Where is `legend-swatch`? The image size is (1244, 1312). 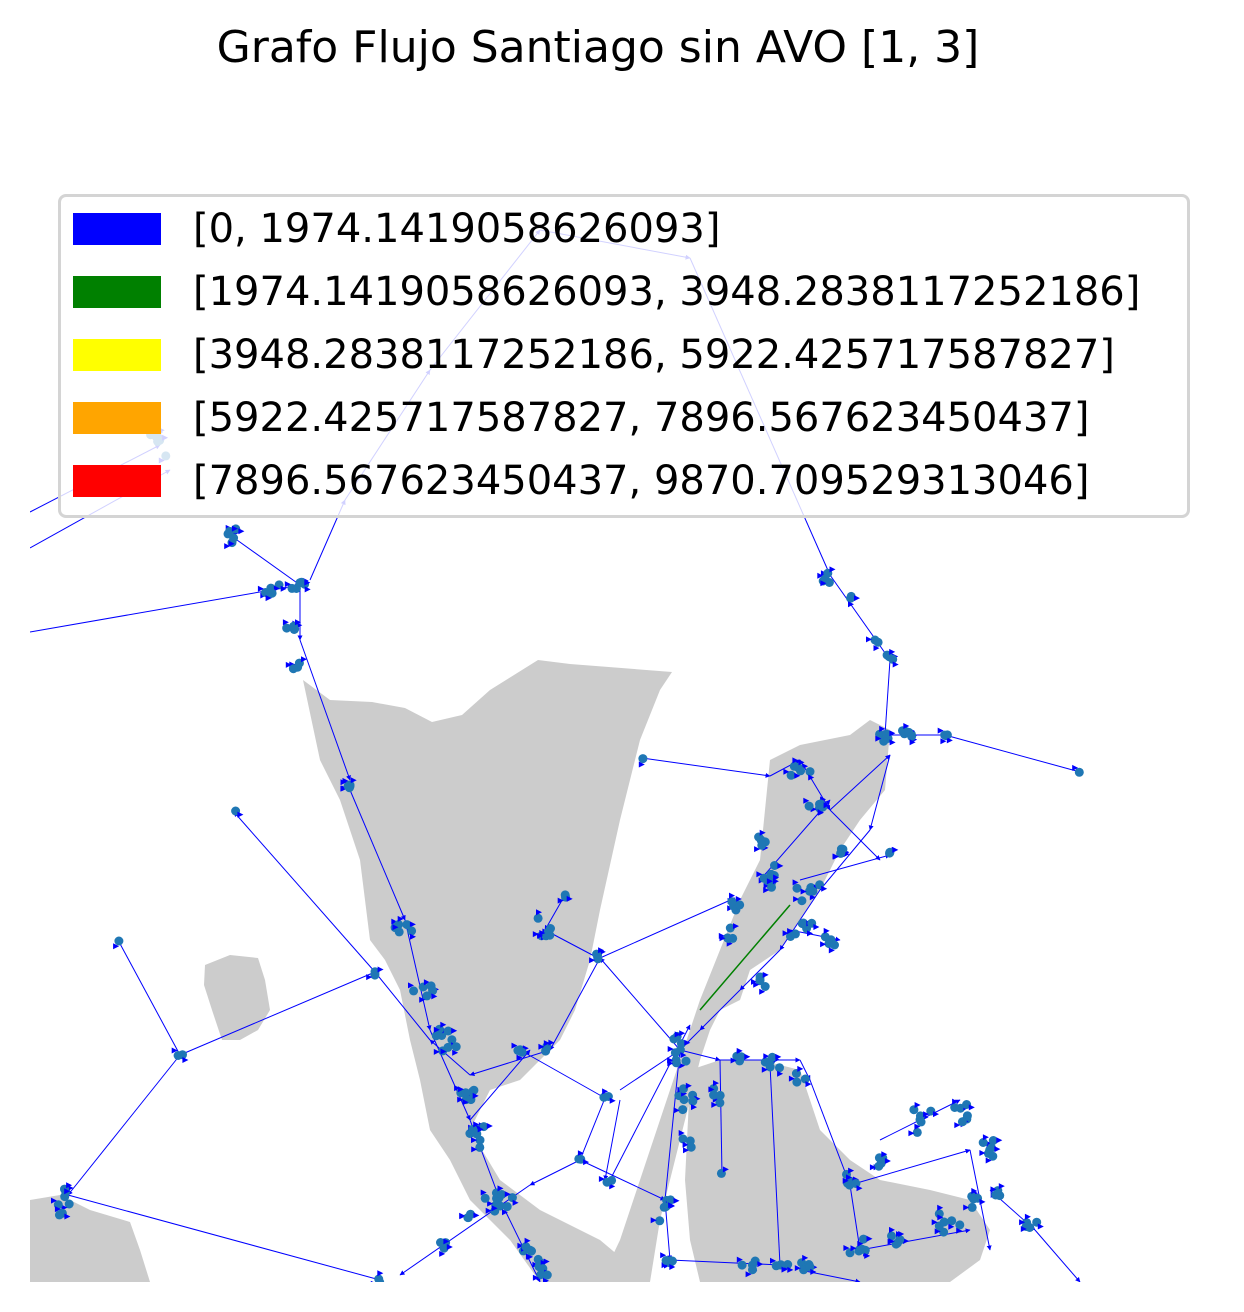
legend-swatch is located at coordinates (117, 292).